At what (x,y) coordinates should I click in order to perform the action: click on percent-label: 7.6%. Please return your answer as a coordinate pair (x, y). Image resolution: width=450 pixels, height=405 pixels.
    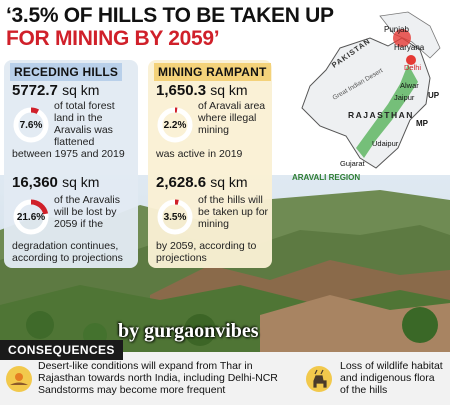
    Looking at the image, I should click on (31, 125).